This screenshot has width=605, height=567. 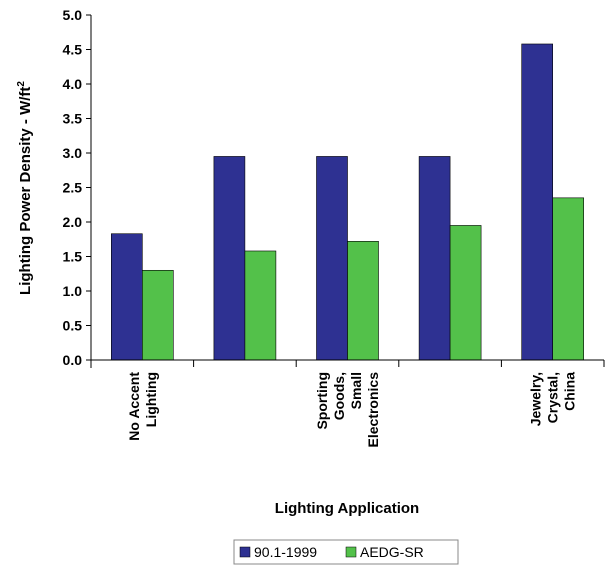 I want to click on category-label-line: Jewelry,, so click(x=536, y=399).